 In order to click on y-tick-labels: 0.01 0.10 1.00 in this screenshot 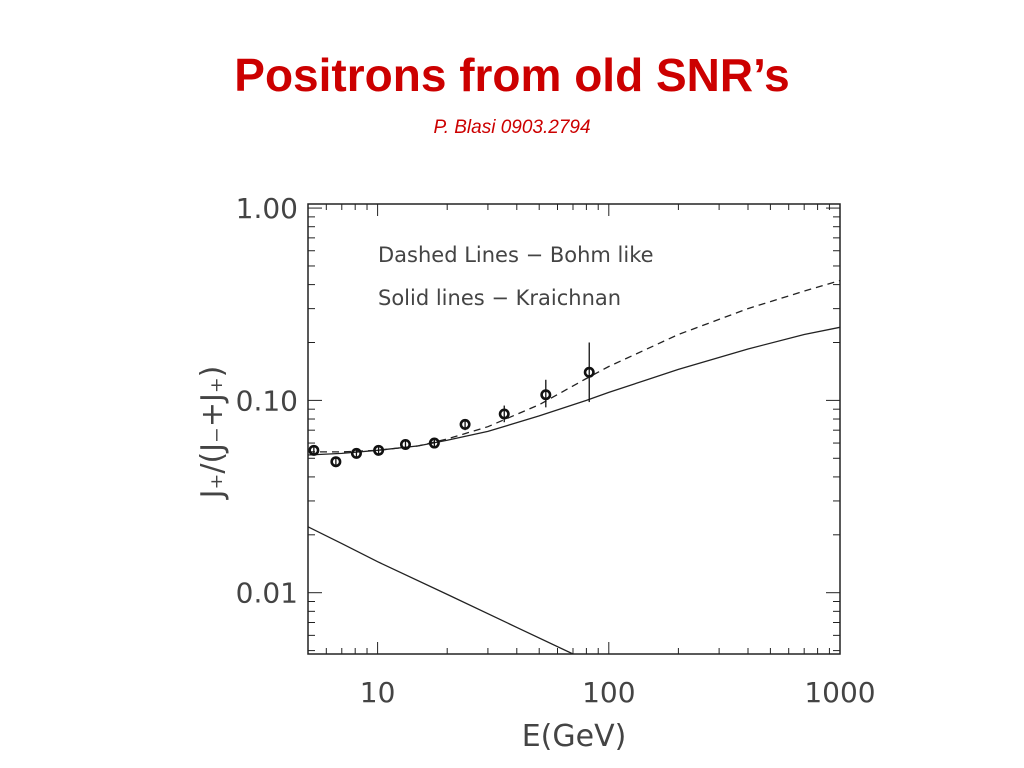, I will do `click(267, 401)`.